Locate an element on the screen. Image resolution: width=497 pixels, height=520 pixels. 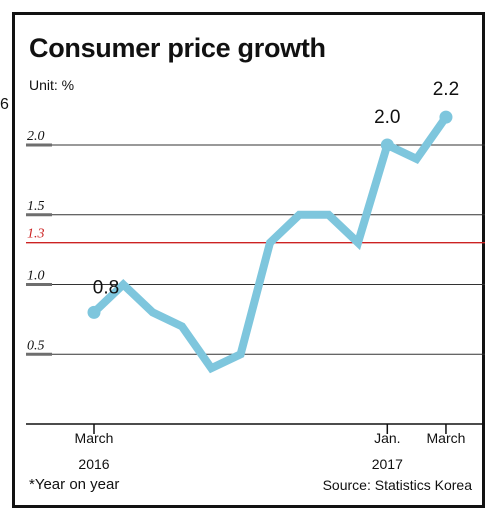
x-tick-label: Jan. is located at coordinates (387, 438).